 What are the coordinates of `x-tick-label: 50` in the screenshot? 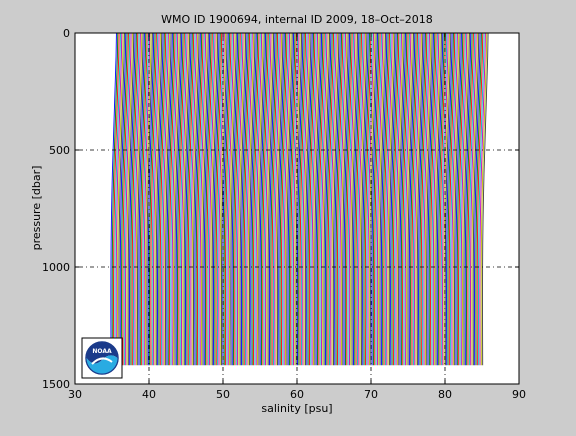 It's located at (223, 394).